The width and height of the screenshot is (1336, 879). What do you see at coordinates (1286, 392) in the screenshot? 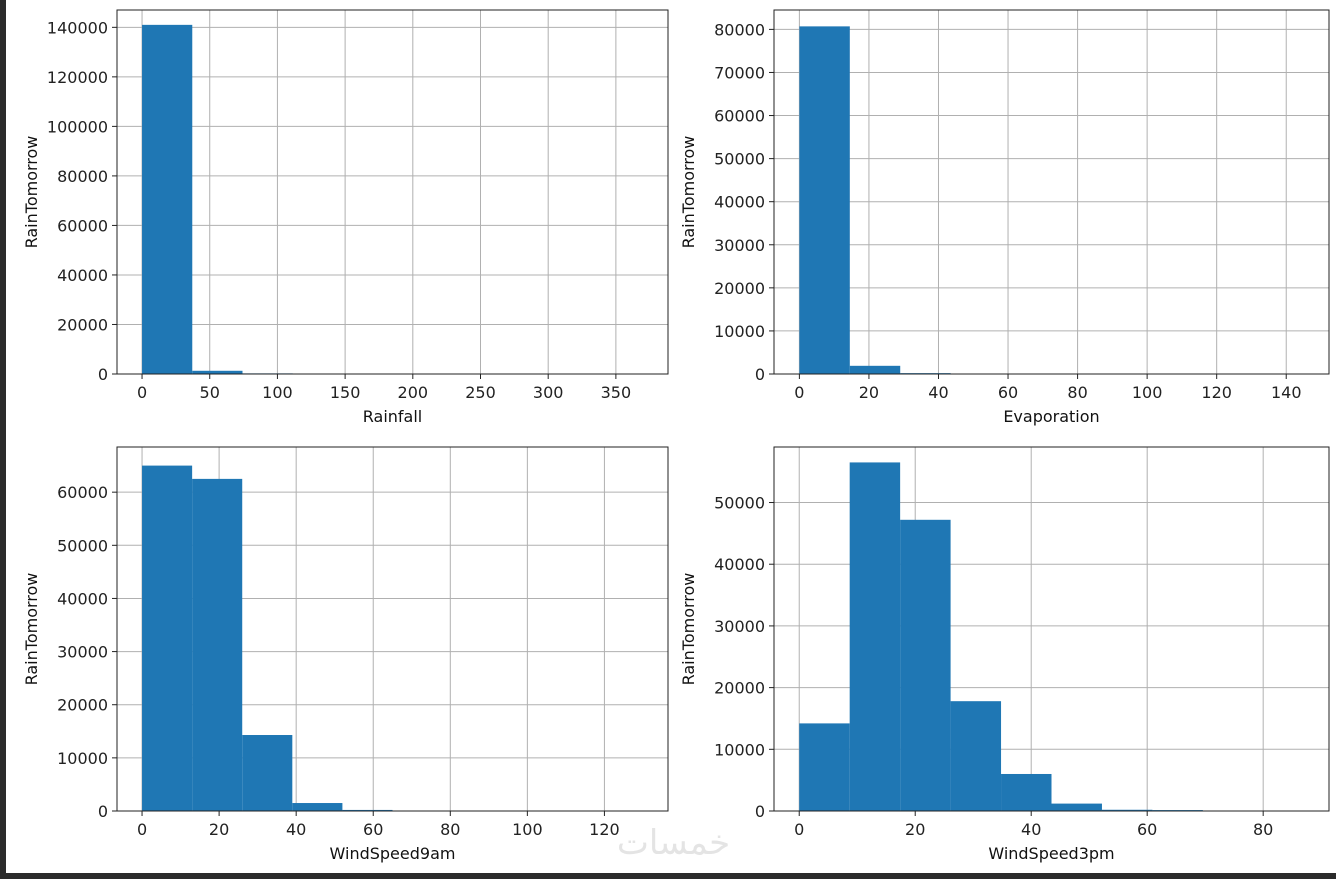
I see `x-tick-label: 140` at bounding box center [1286, 392].